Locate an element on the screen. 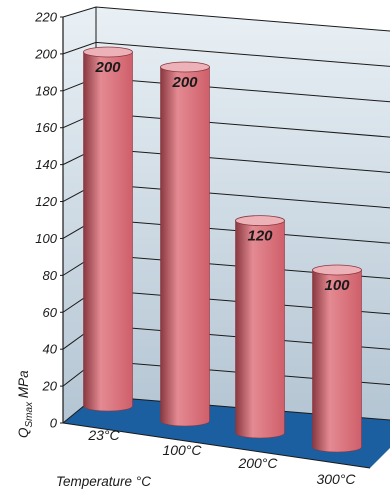 The width and height of the screenshot is (390, 491). bar-3: 100 is located at coordinates (337, 358).